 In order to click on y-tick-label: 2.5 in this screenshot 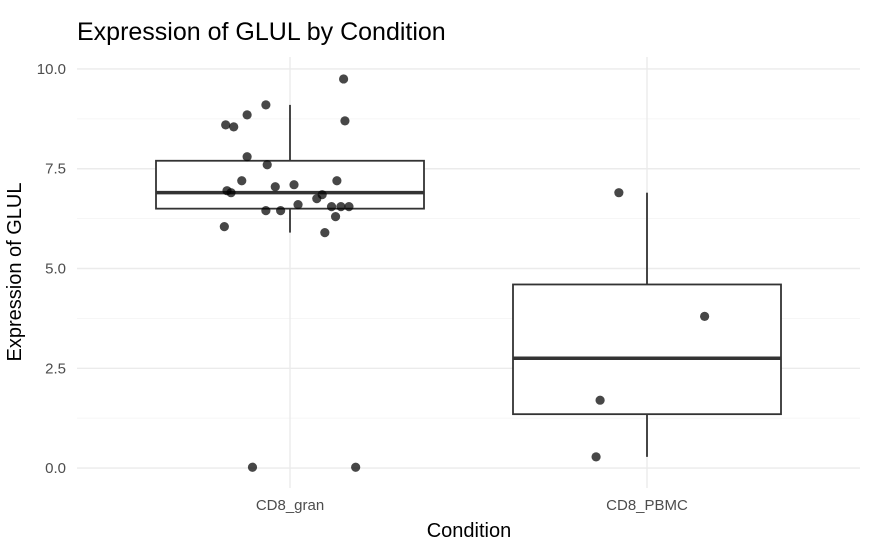, I will do `click(55, 368)`.